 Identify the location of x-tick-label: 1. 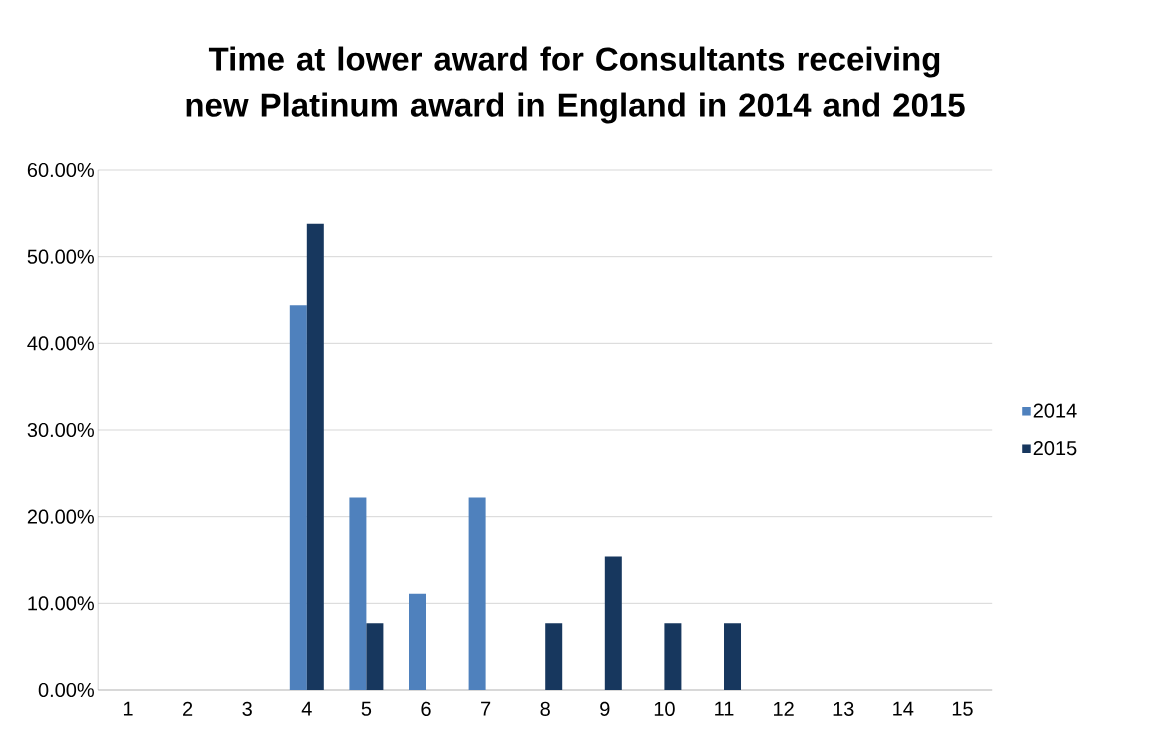
(128, 708).